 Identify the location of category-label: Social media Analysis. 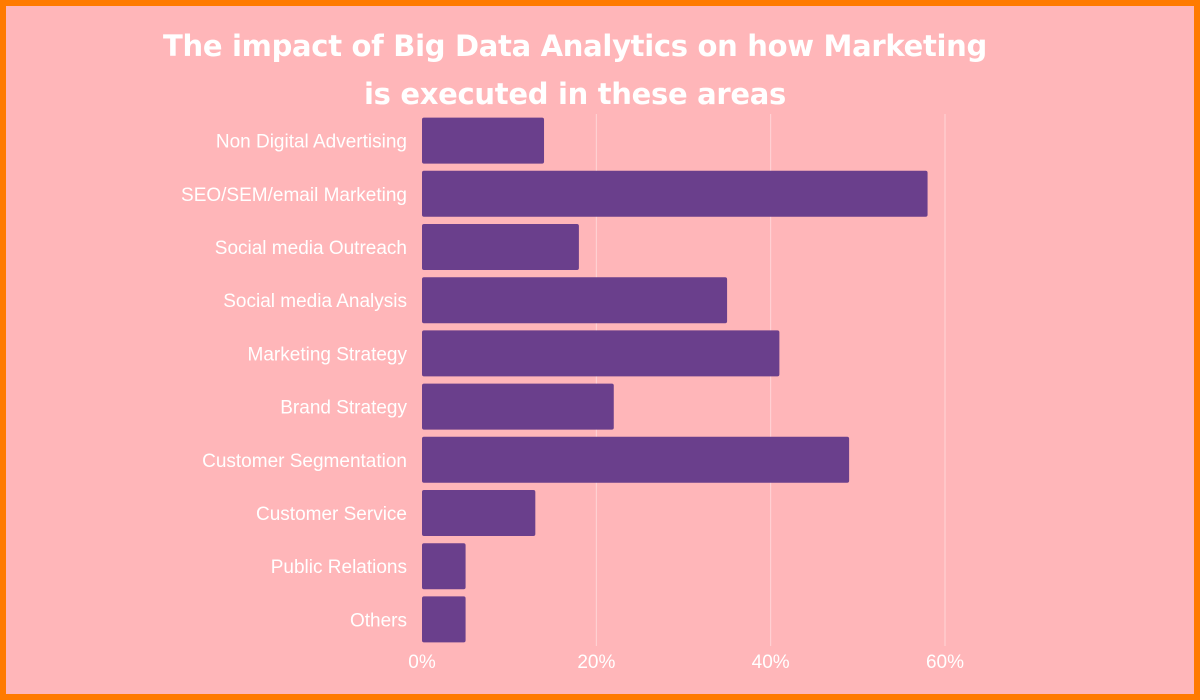
(315, 301).